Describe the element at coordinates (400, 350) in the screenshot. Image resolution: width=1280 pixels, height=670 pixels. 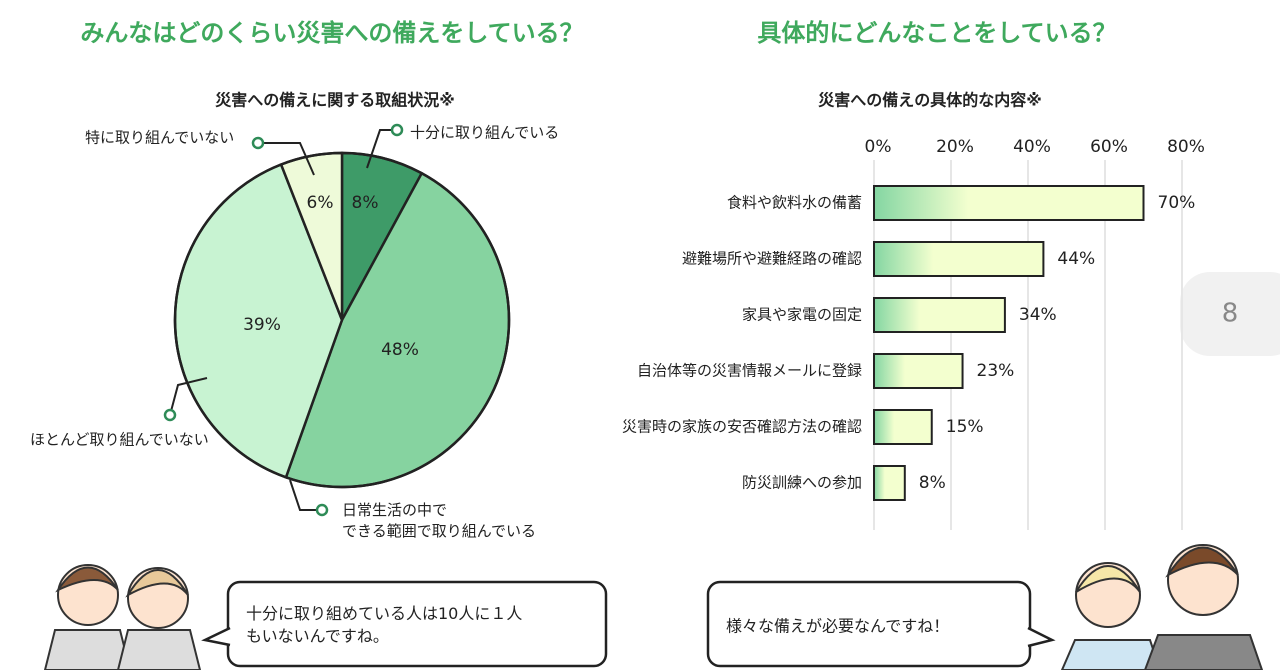
I see `value-label: 48%` at that location.